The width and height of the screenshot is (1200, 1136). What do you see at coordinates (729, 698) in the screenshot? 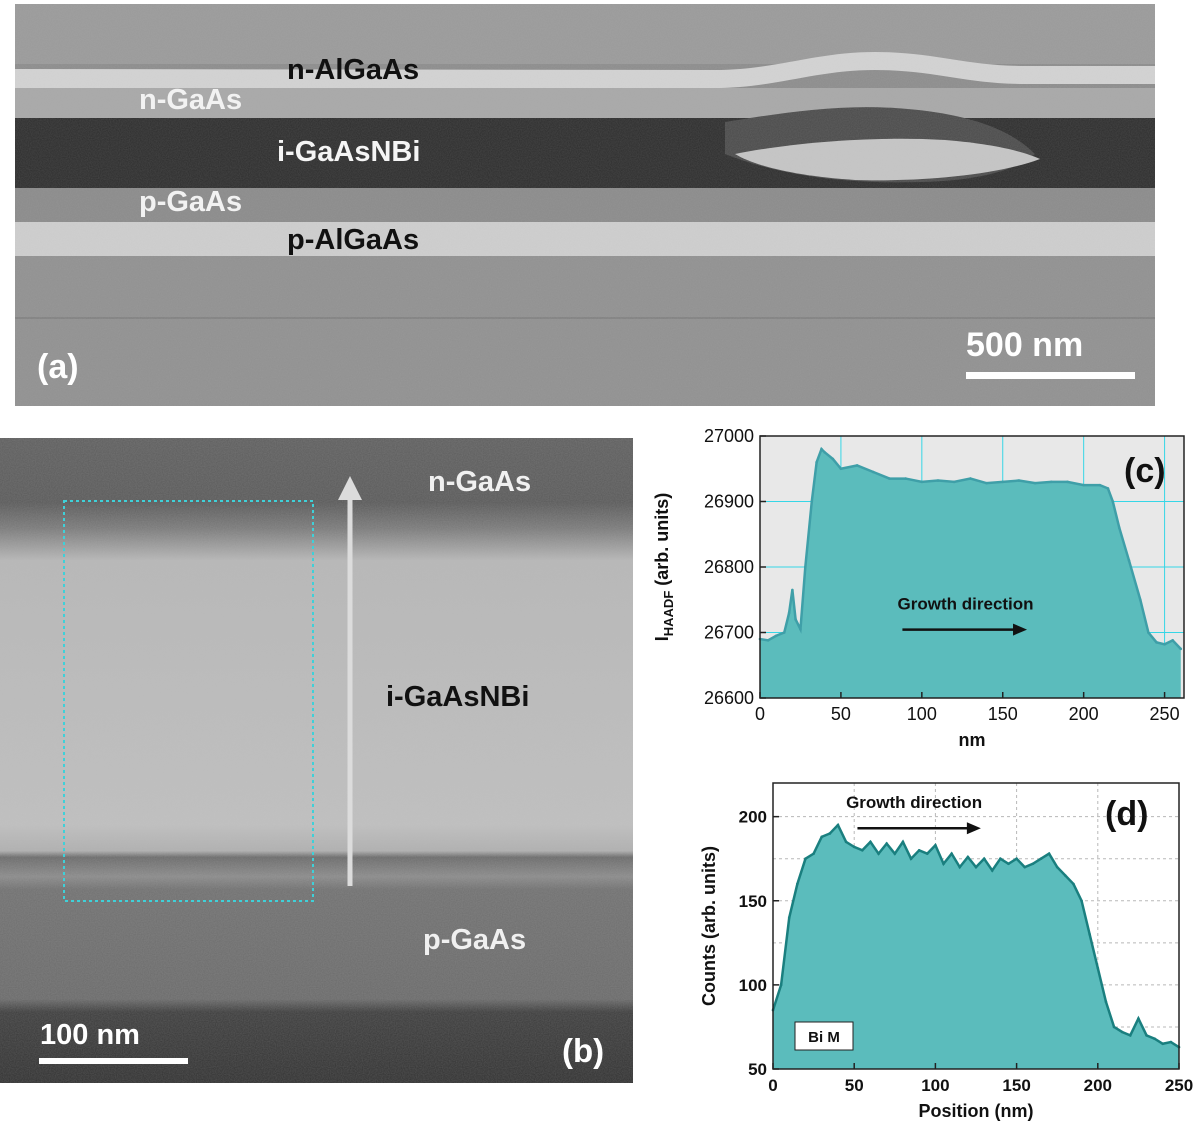
I see `y-tick-label: 26600` at bounding box center [729, 698].